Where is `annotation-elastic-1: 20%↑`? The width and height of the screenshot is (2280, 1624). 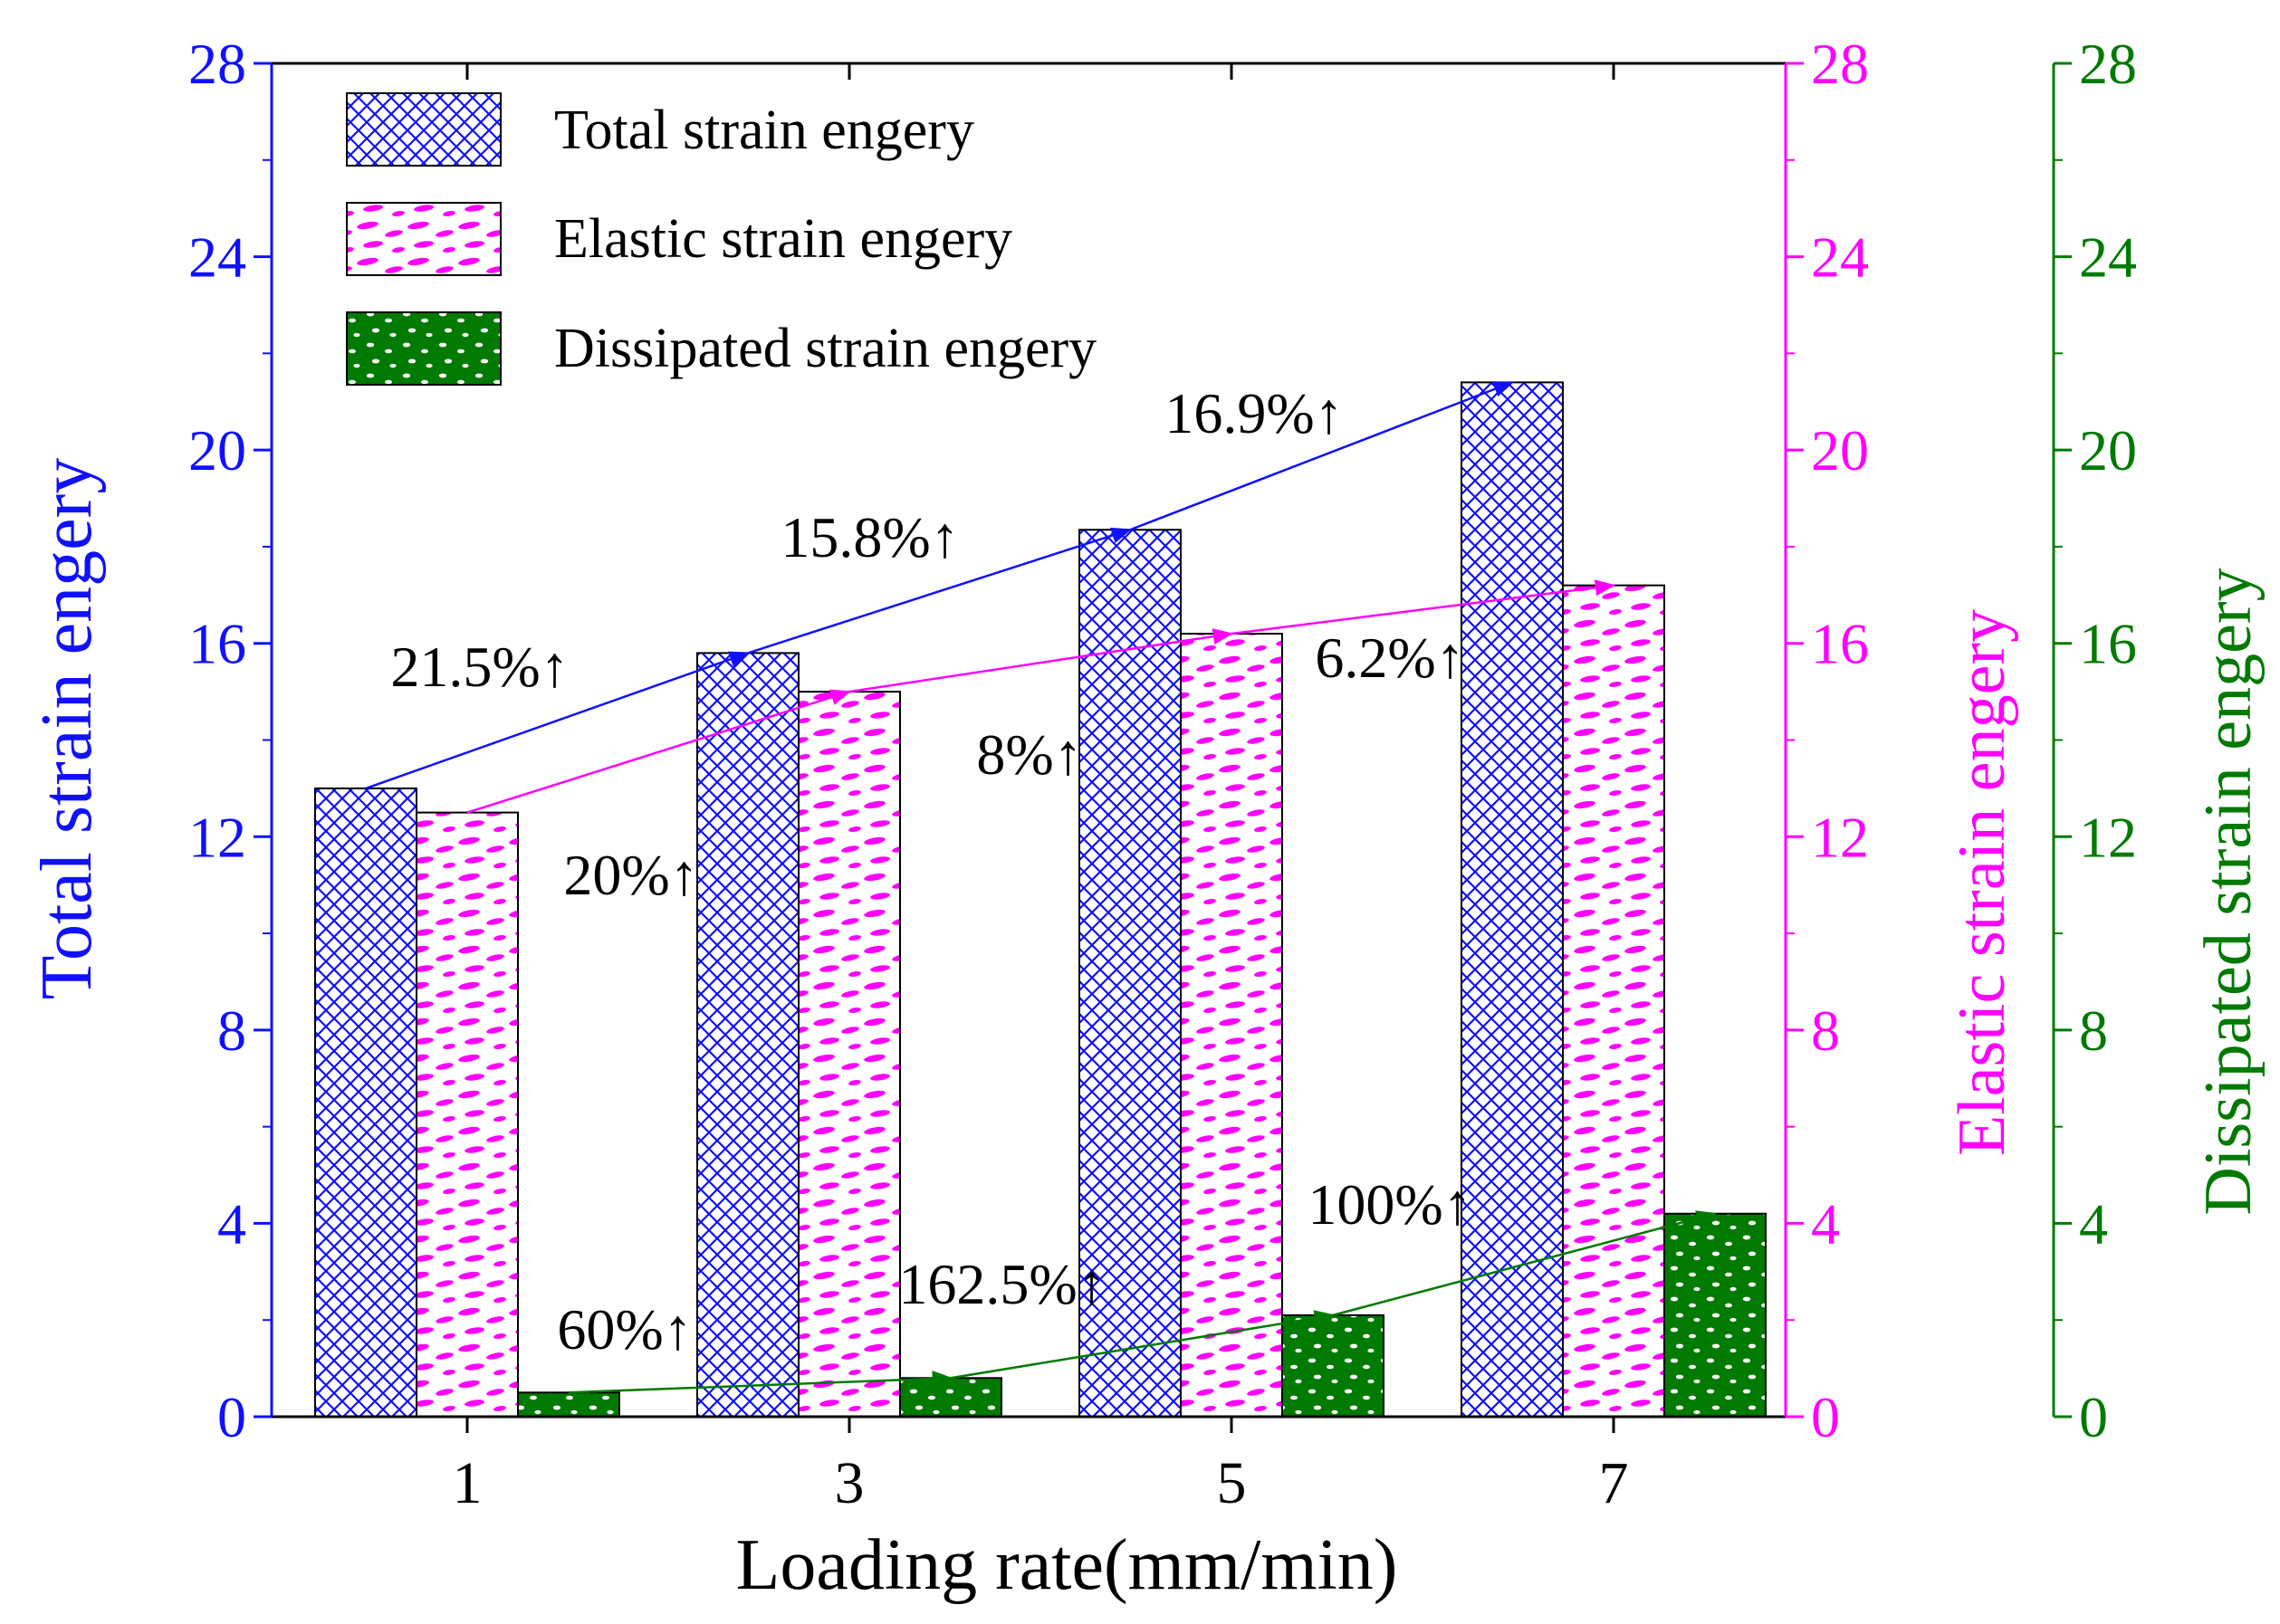
annotation-elastic-1: 20%↑ is located at coordinates (630, 875).